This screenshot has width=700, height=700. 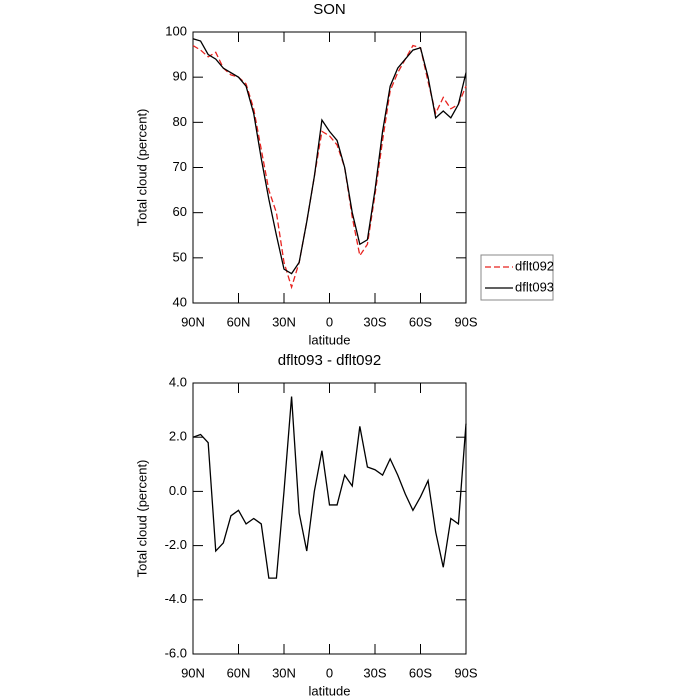 What do you see at coordinates (176, 30) in the screenshot?
I see `y-tick-label: 100` at bounding box center [176, 30].